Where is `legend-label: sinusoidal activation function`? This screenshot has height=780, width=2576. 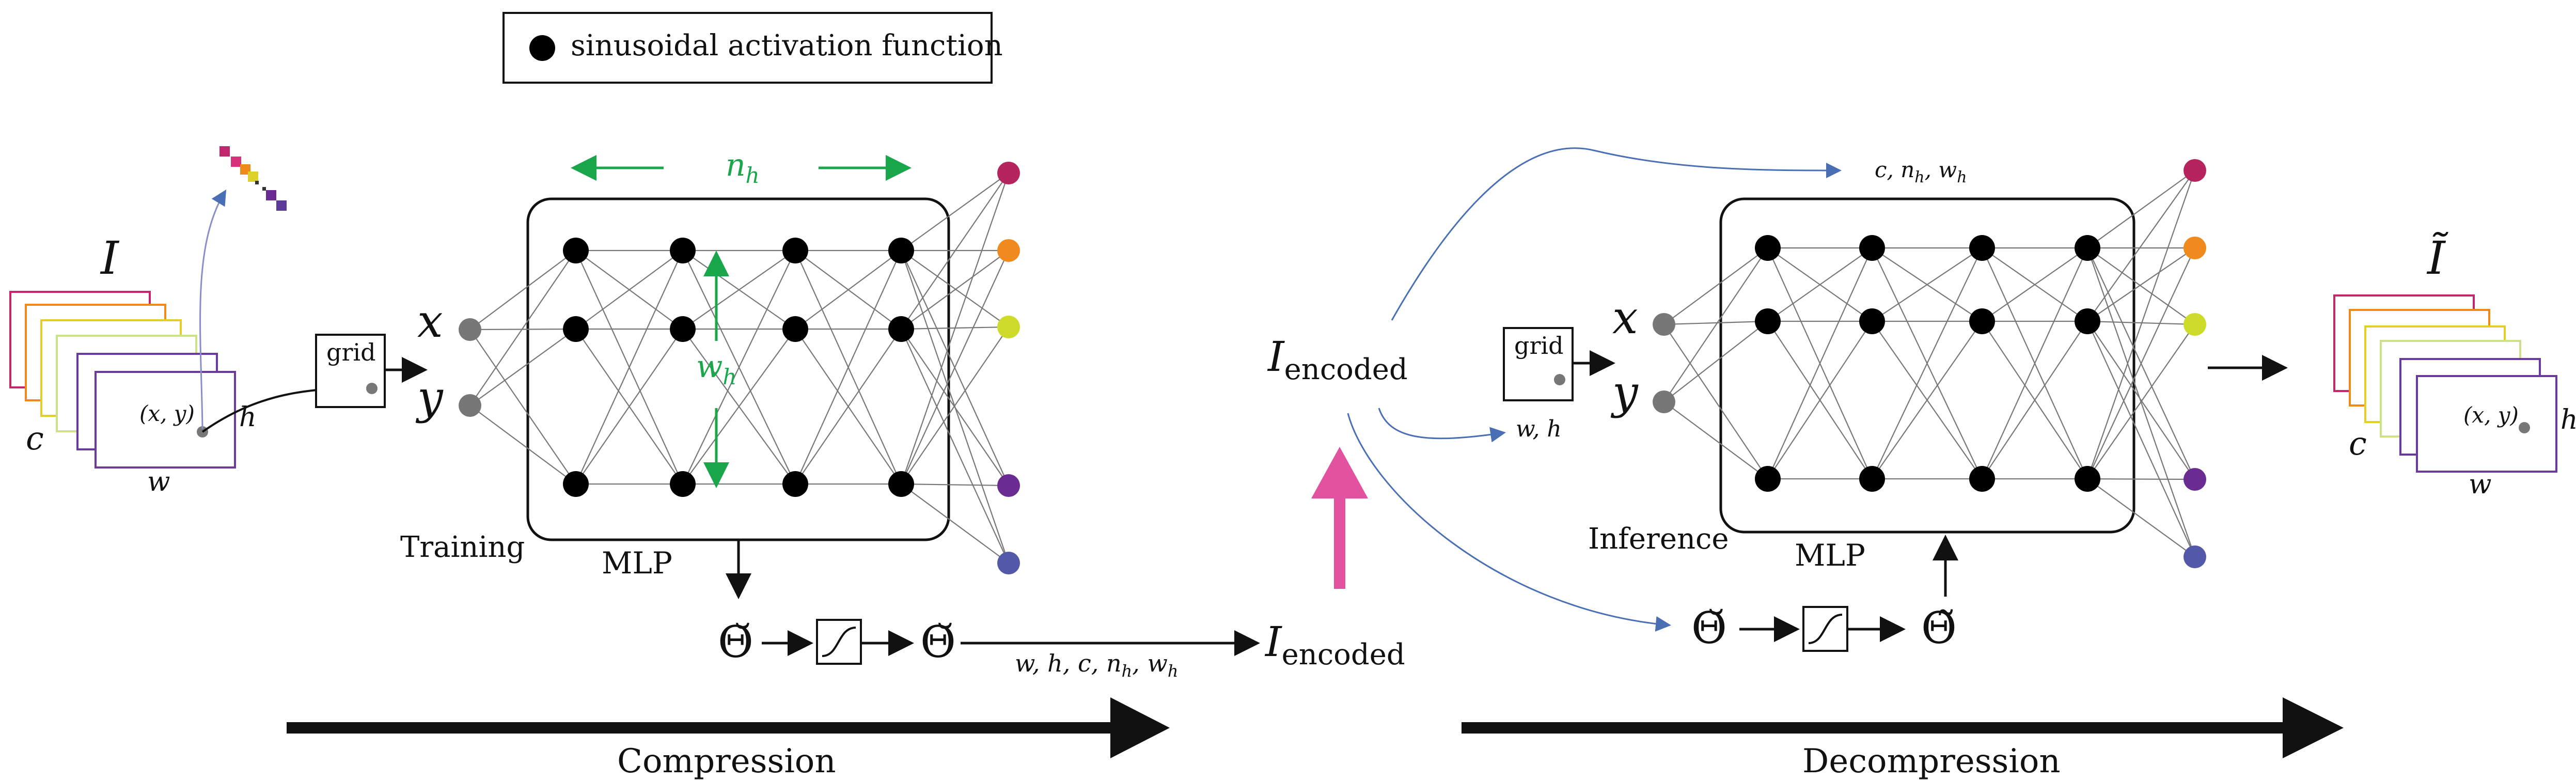 legend-label: sinusoidal activation function is located at coordinates (787, 46).